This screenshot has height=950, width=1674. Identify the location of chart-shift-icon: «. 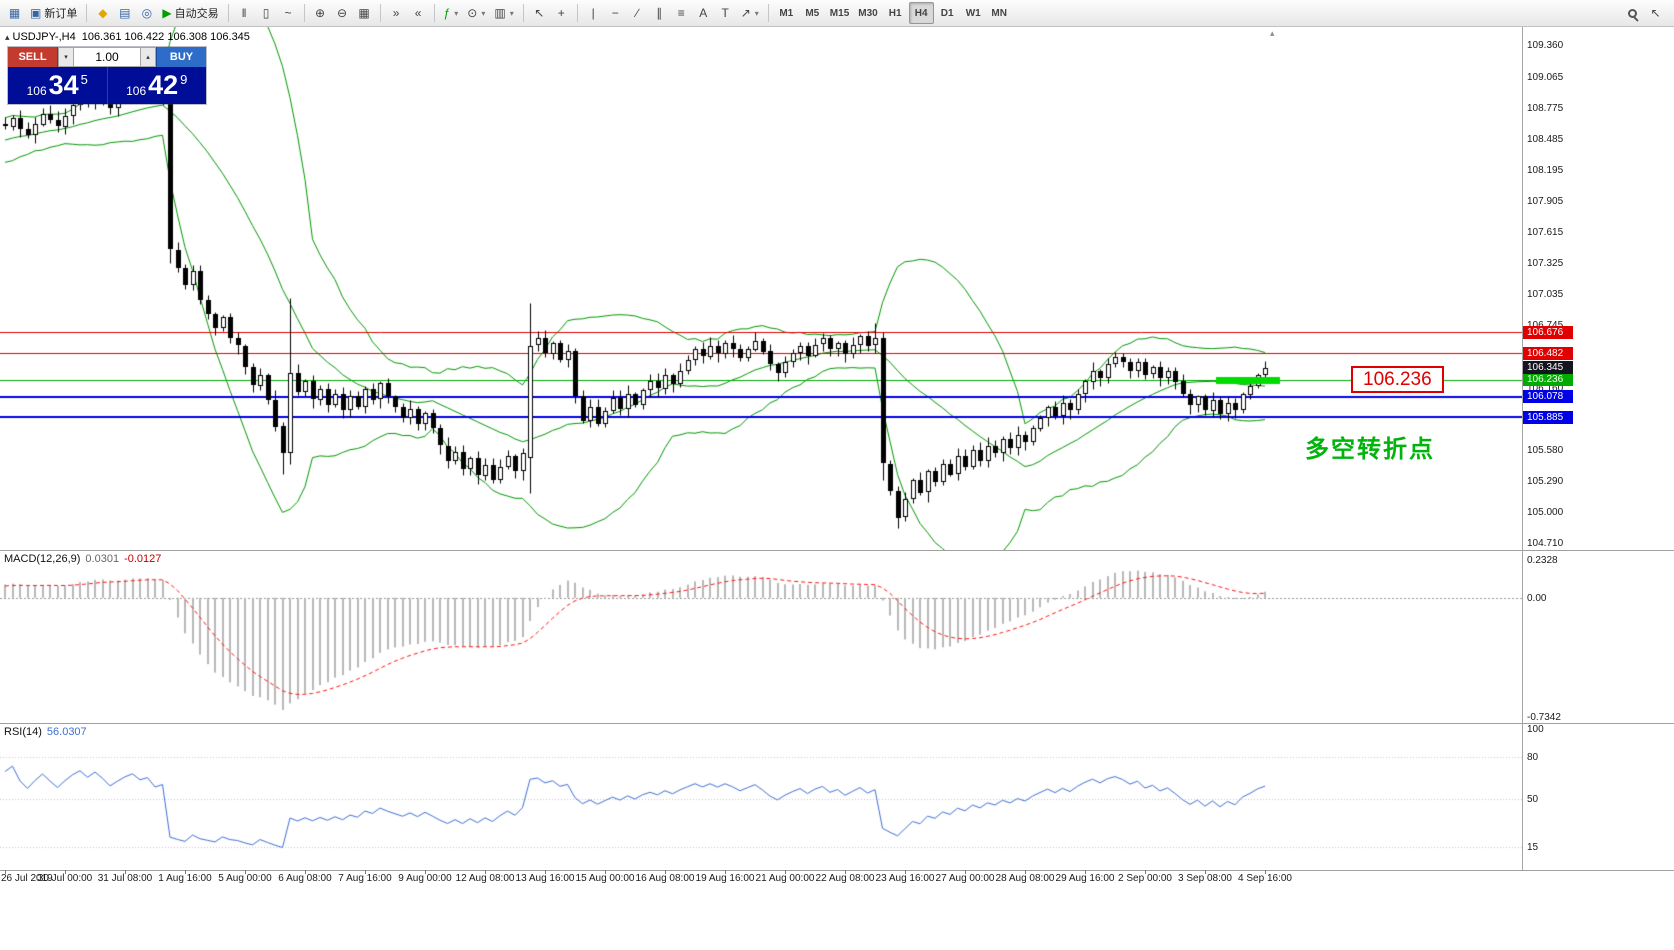
(418, 13).